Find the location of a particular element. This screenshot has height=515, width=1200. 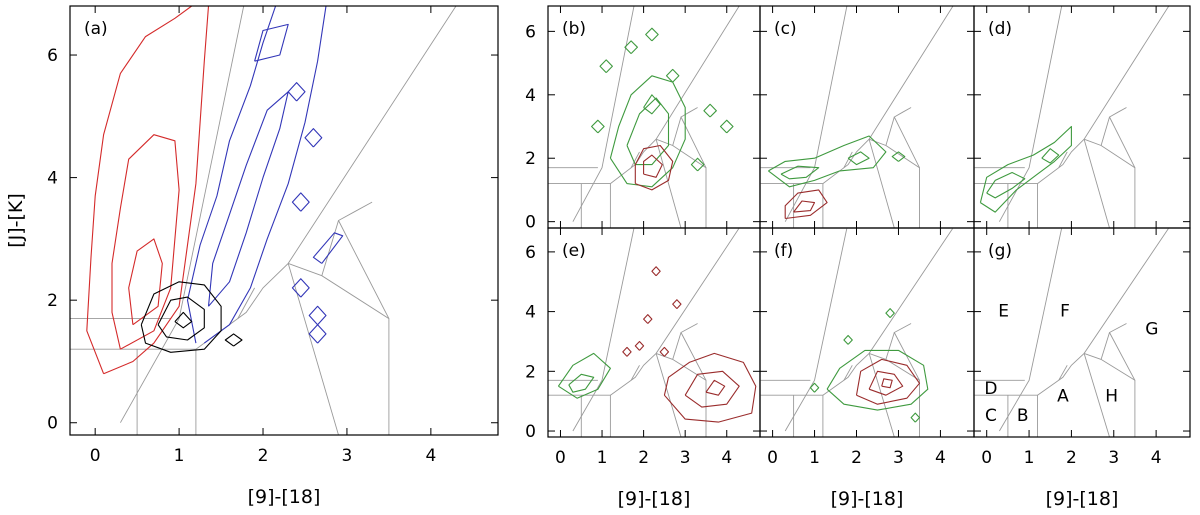

panel-f-xtick-label-4: 4 is located at coordinates (940, 458).